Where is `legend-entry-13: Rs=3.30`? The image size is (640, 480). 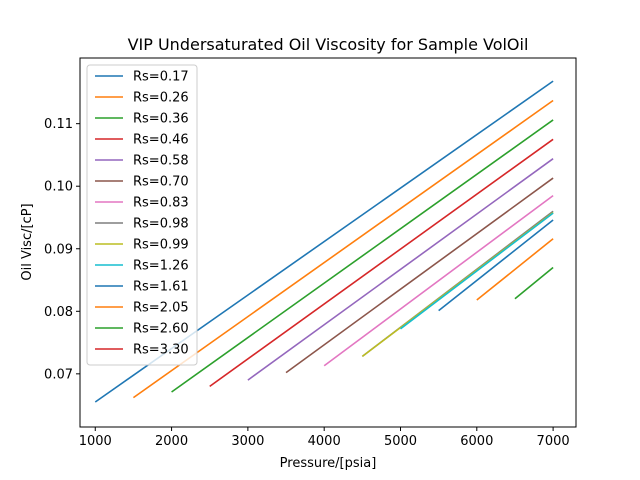
legend-entry-13: Rs=3.30 is located at coordinates (161, 350).